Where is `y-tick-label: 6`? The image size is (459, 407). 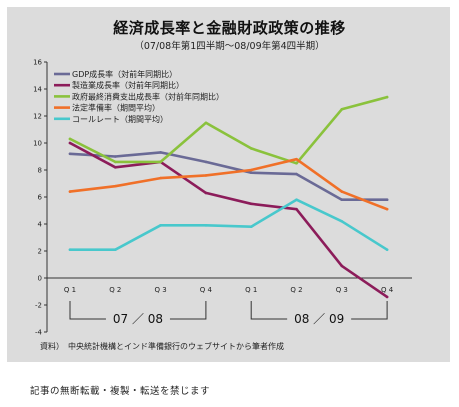 y-tick-label: 6 is located at coordinates (40, 198).